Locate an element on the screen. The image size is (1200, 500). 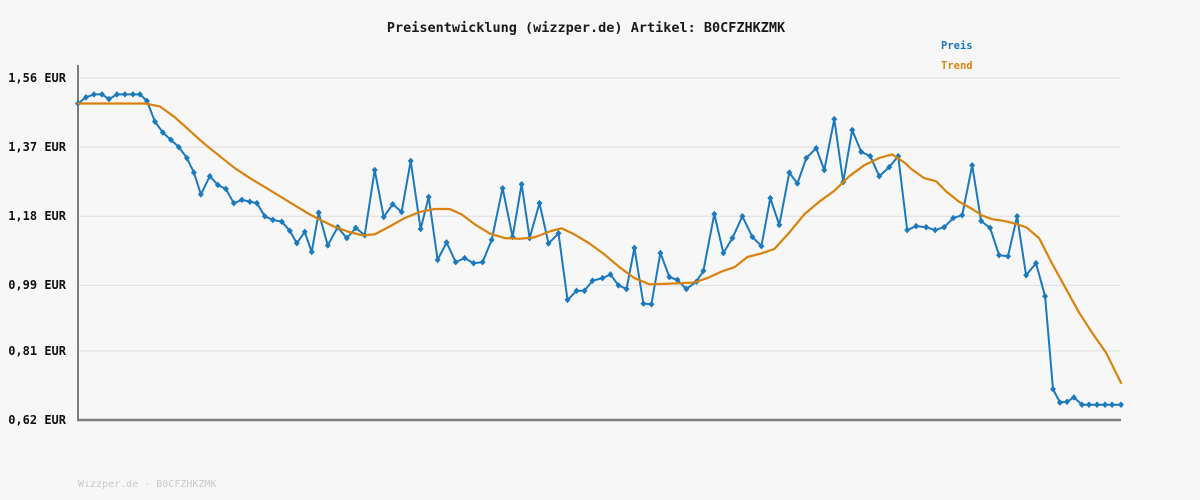
legend-item-trend: Trend is located at coordinates (957, 66).